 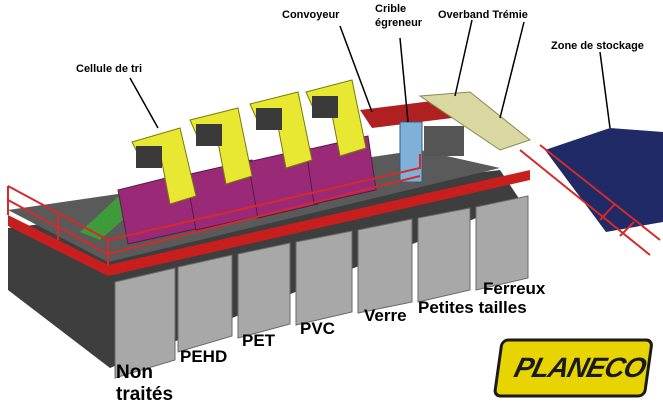 What do you see at coordinates (109, 69) in the screenshot?
I see `label-cellule-de-tri: Cellule de tri` at bounding box center [109, 69].